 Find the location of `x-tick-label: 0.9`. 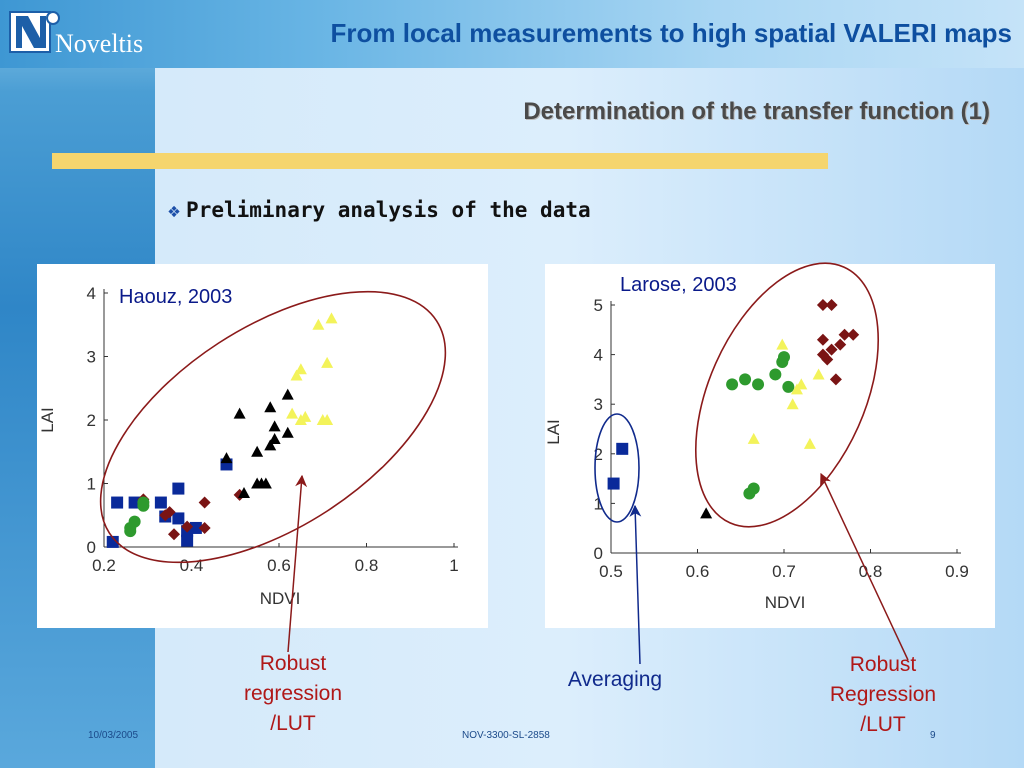

x-tick-label: 0.9 is located at coordinates (957, 571).